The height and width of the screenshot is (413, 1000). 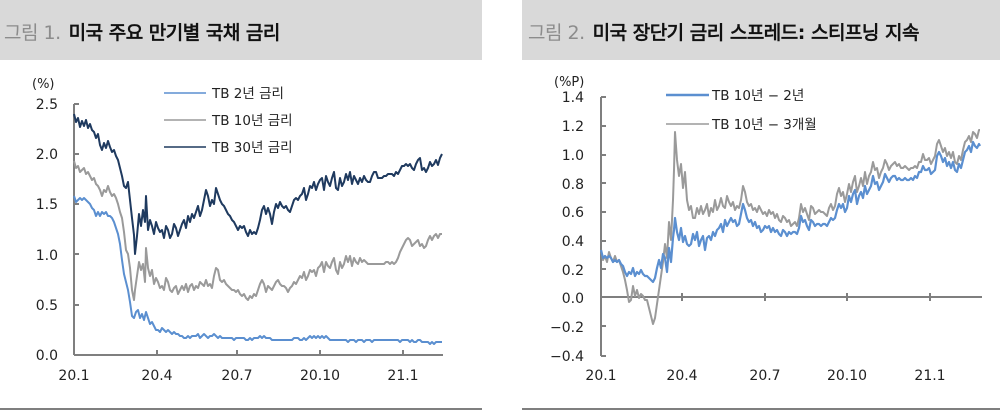 What do you see at coordinates (174, 33) in the screenshot?
I see `figure-1-title: 미국 주요 만기별 국채 금리` at bounding box center [174, 33].